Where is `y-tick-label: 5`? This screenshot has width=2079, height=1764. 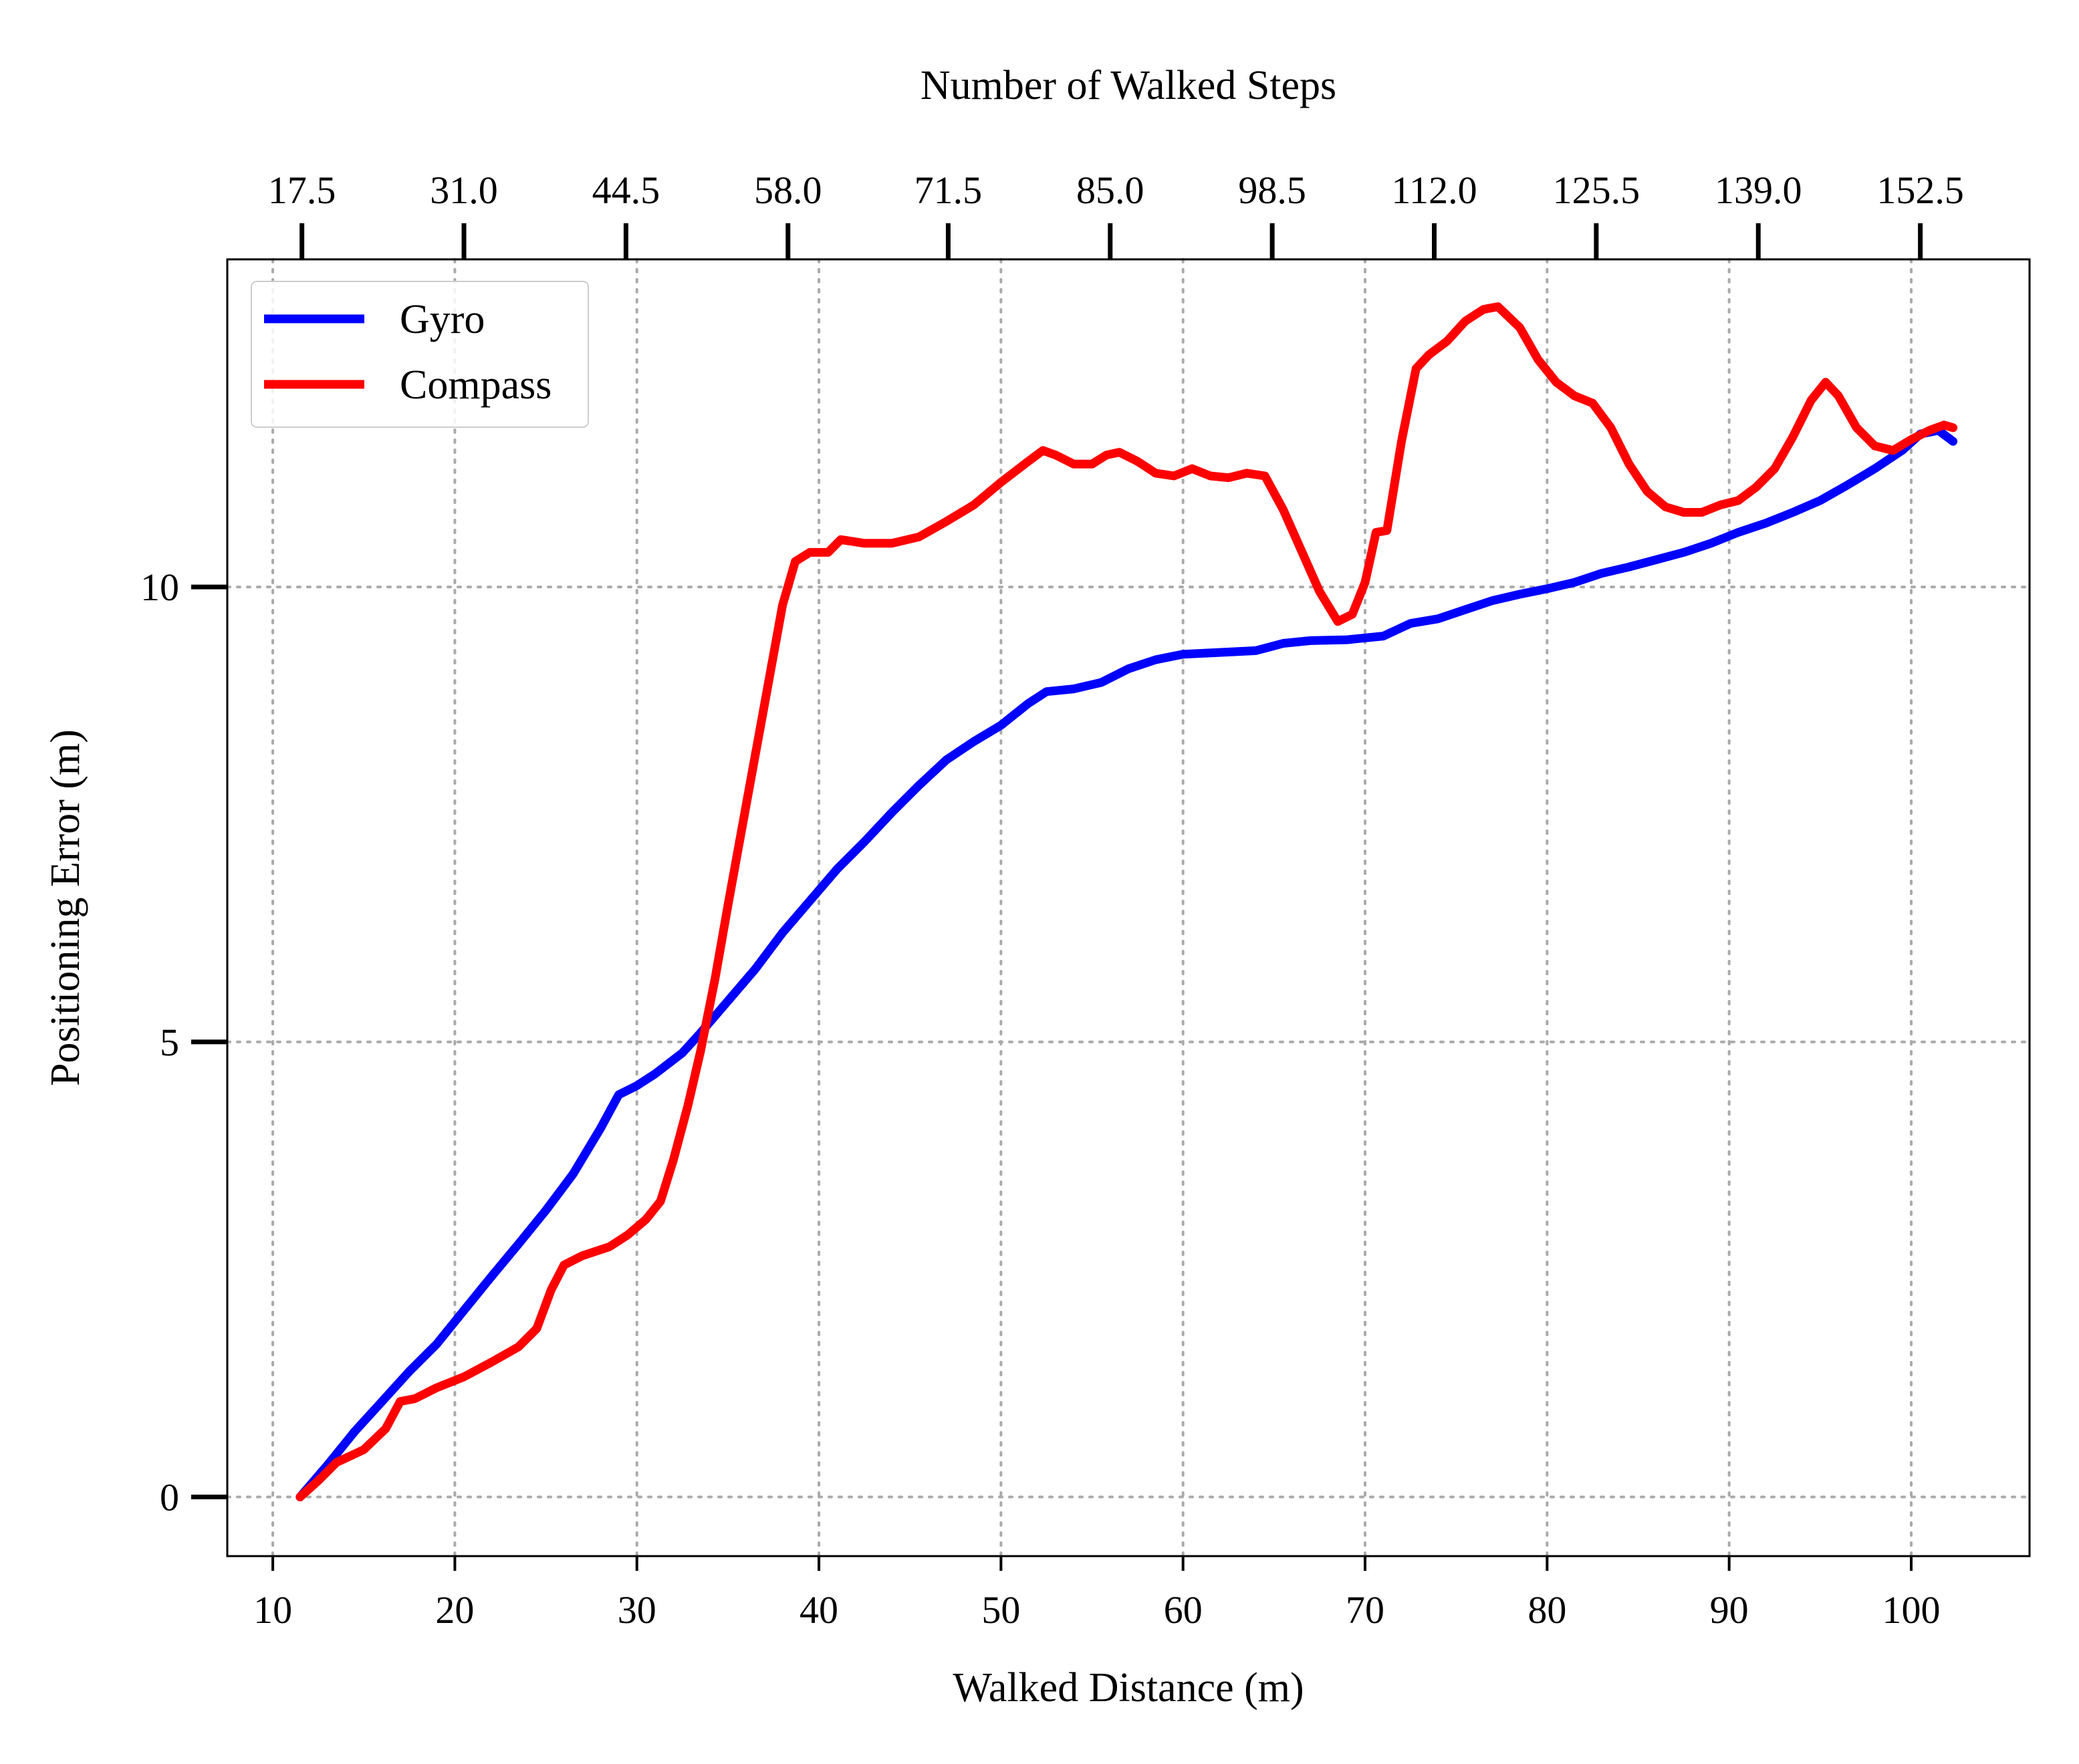
y-tick-label: 5 is located at coordinates (169, 1042).